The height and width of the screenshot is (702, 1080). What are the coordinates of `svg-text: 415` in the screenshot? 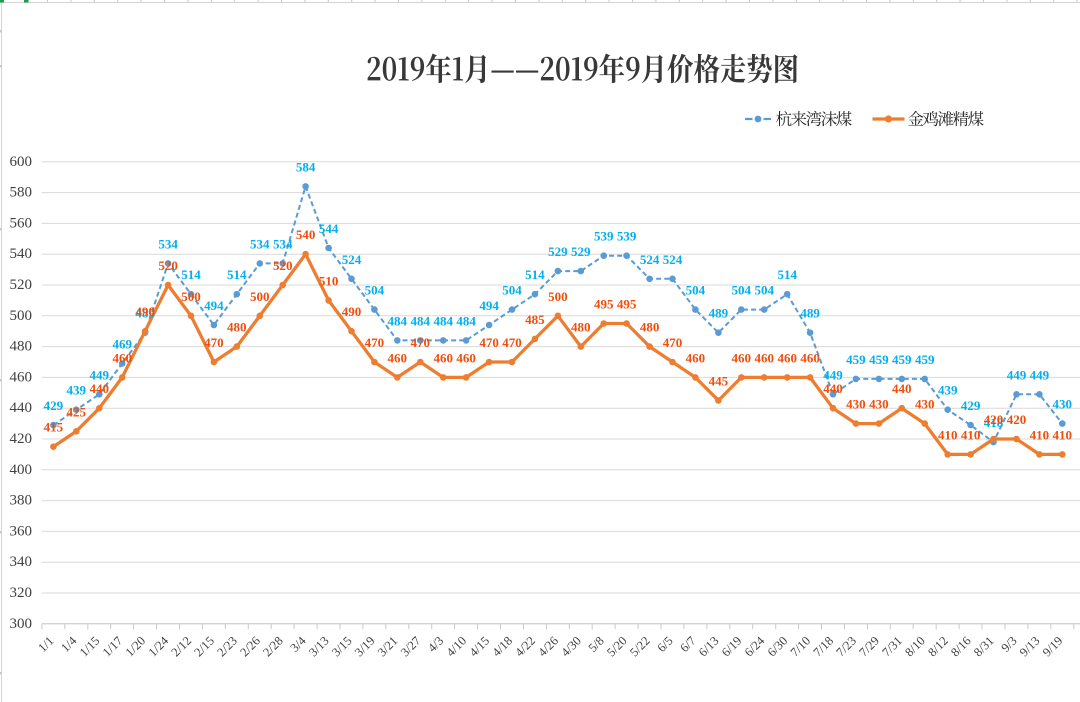 It's located at (54, 427).